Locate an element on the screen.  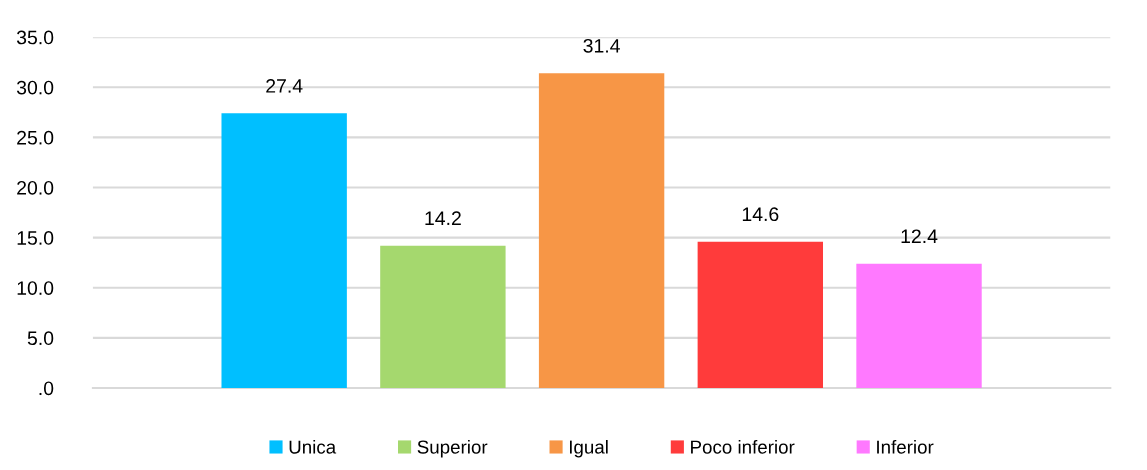
legend-label: Igual is located at coordinates (588, 448).